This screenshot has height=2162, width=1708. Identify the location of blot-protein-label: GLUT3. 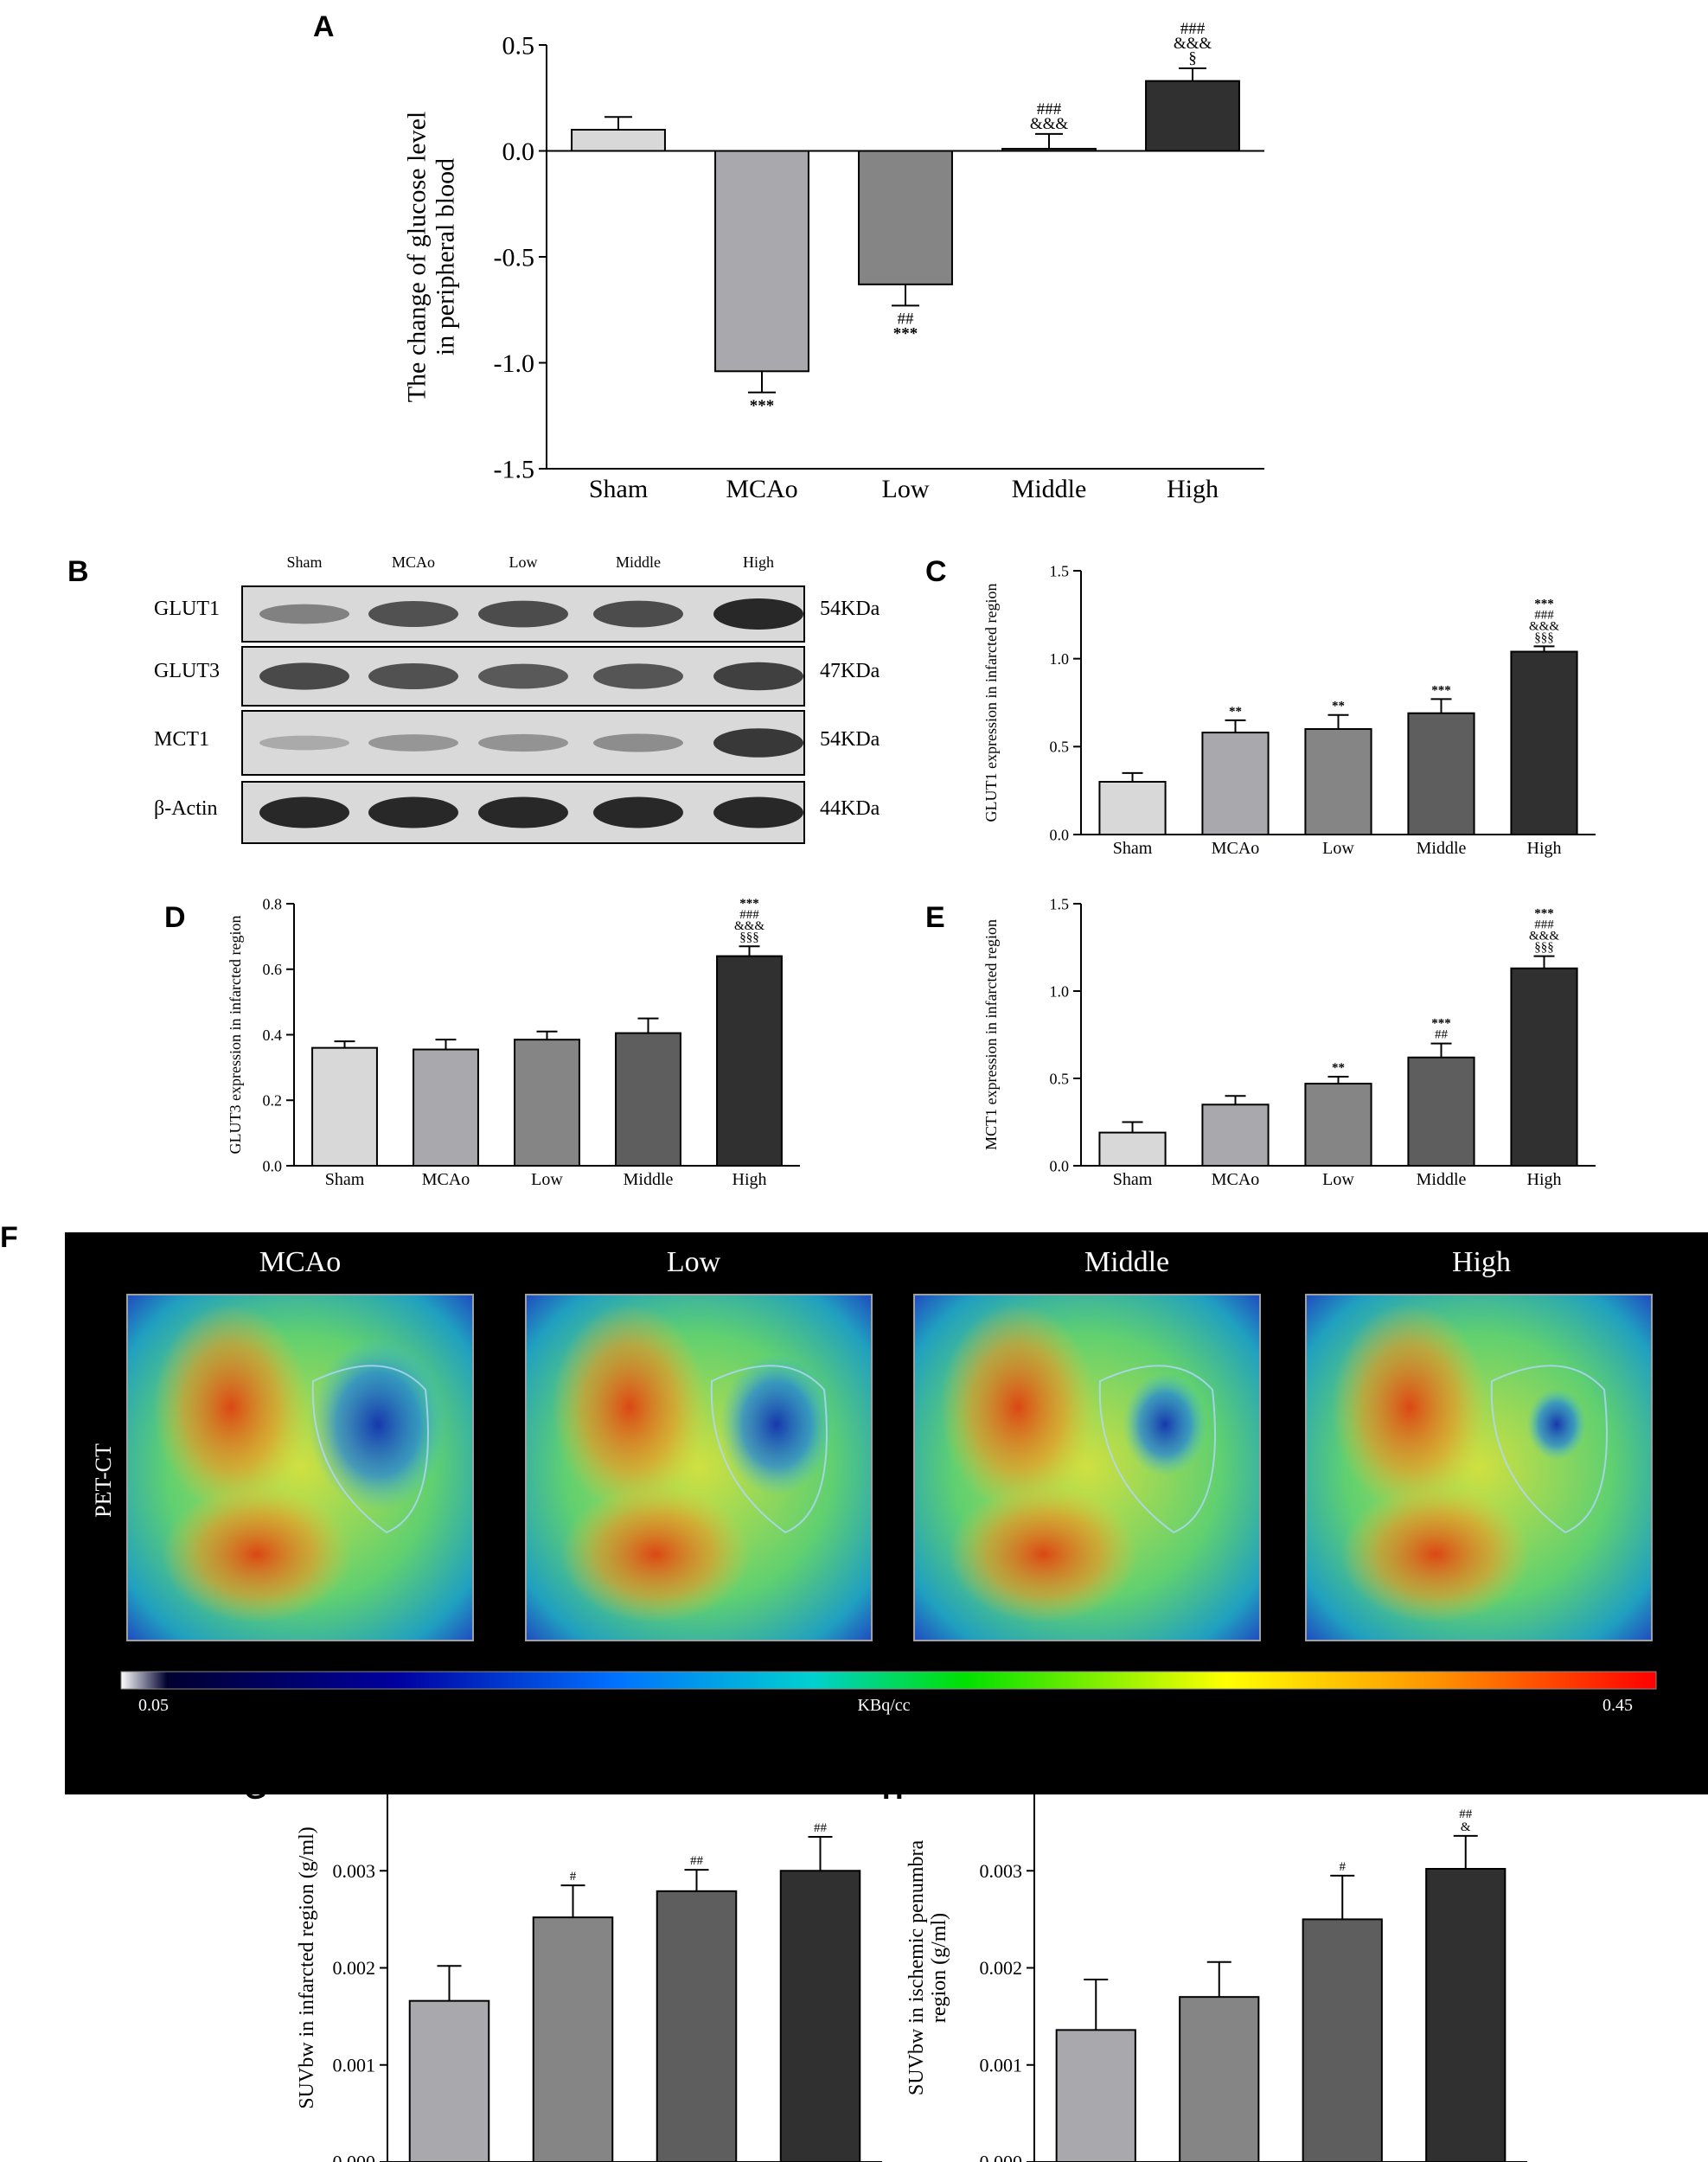
(187, 671).